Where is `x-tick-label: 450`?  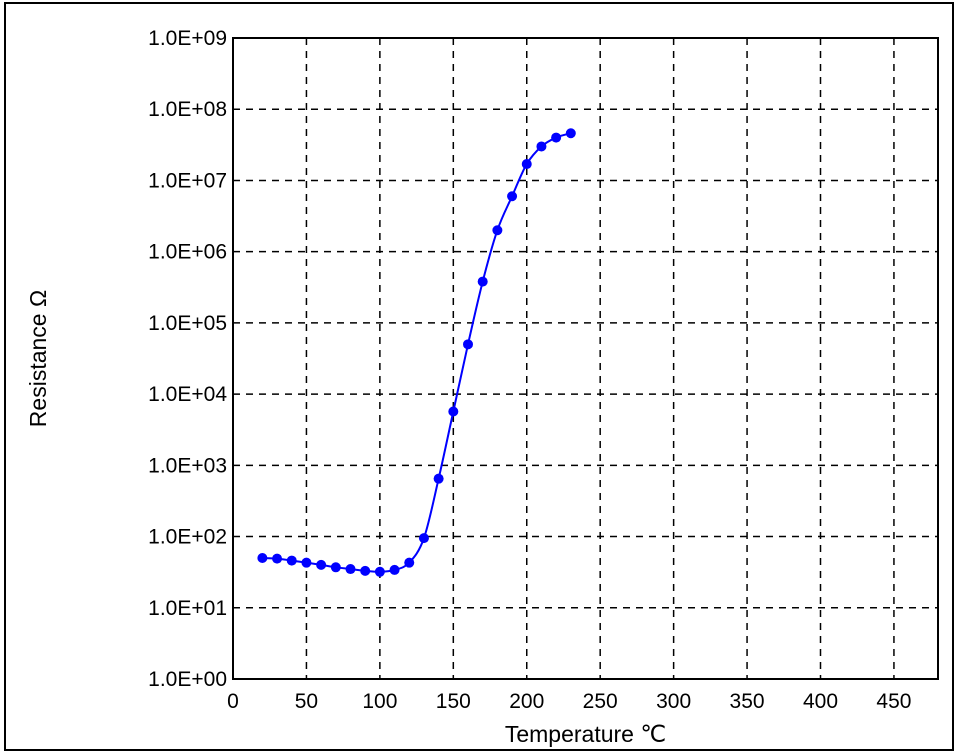
x-tick-label: 450 is located at coordinates (893, 701).